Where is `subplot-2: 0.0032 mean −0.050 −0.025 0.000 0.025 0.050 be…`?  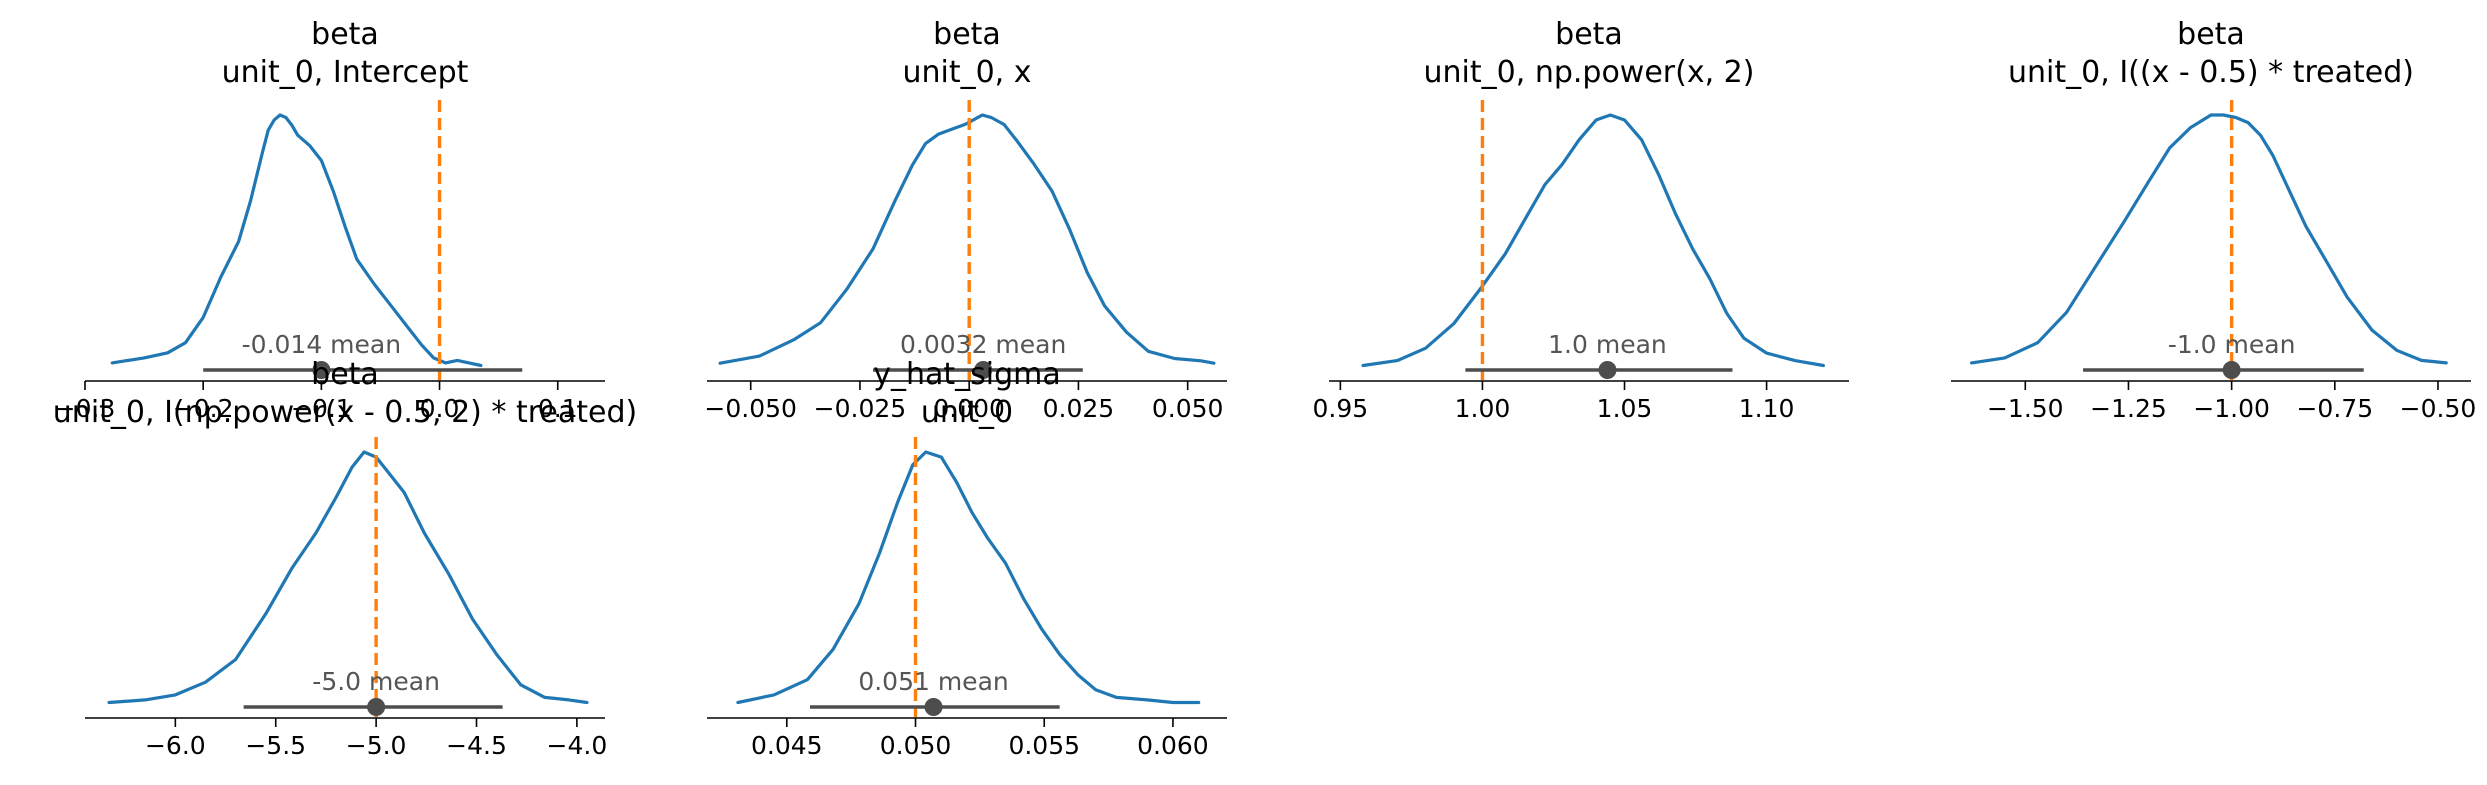
subplot-2: 0.0032 mean −0.050 −0.025 0.000 0.025 0.050 be… is located at coordinates (965, 220).